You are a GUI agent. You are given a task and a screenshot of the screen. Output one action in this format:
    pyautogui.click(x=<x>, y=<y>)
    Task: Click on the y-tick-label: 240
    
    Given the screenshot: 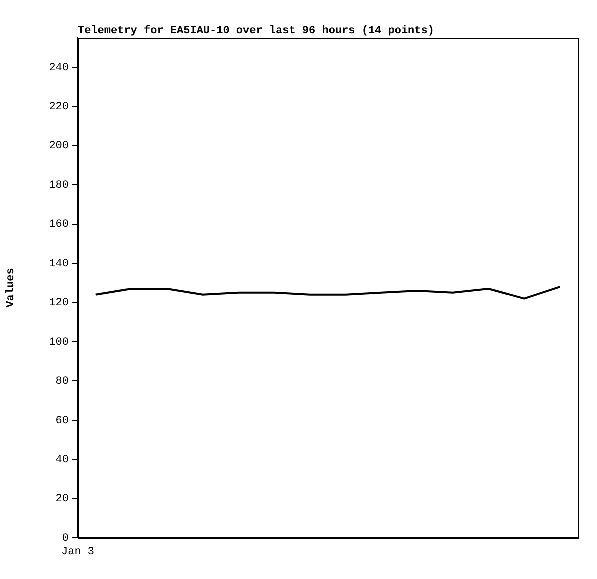 What is the action you would take?
    pyautogui.click(x=59, y=68)
    